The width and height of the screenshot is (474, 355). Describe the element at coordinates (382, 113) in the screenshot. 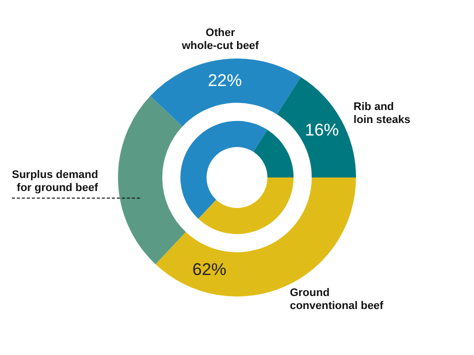

I see `slice-label: Rib and loin steaks` at that location.